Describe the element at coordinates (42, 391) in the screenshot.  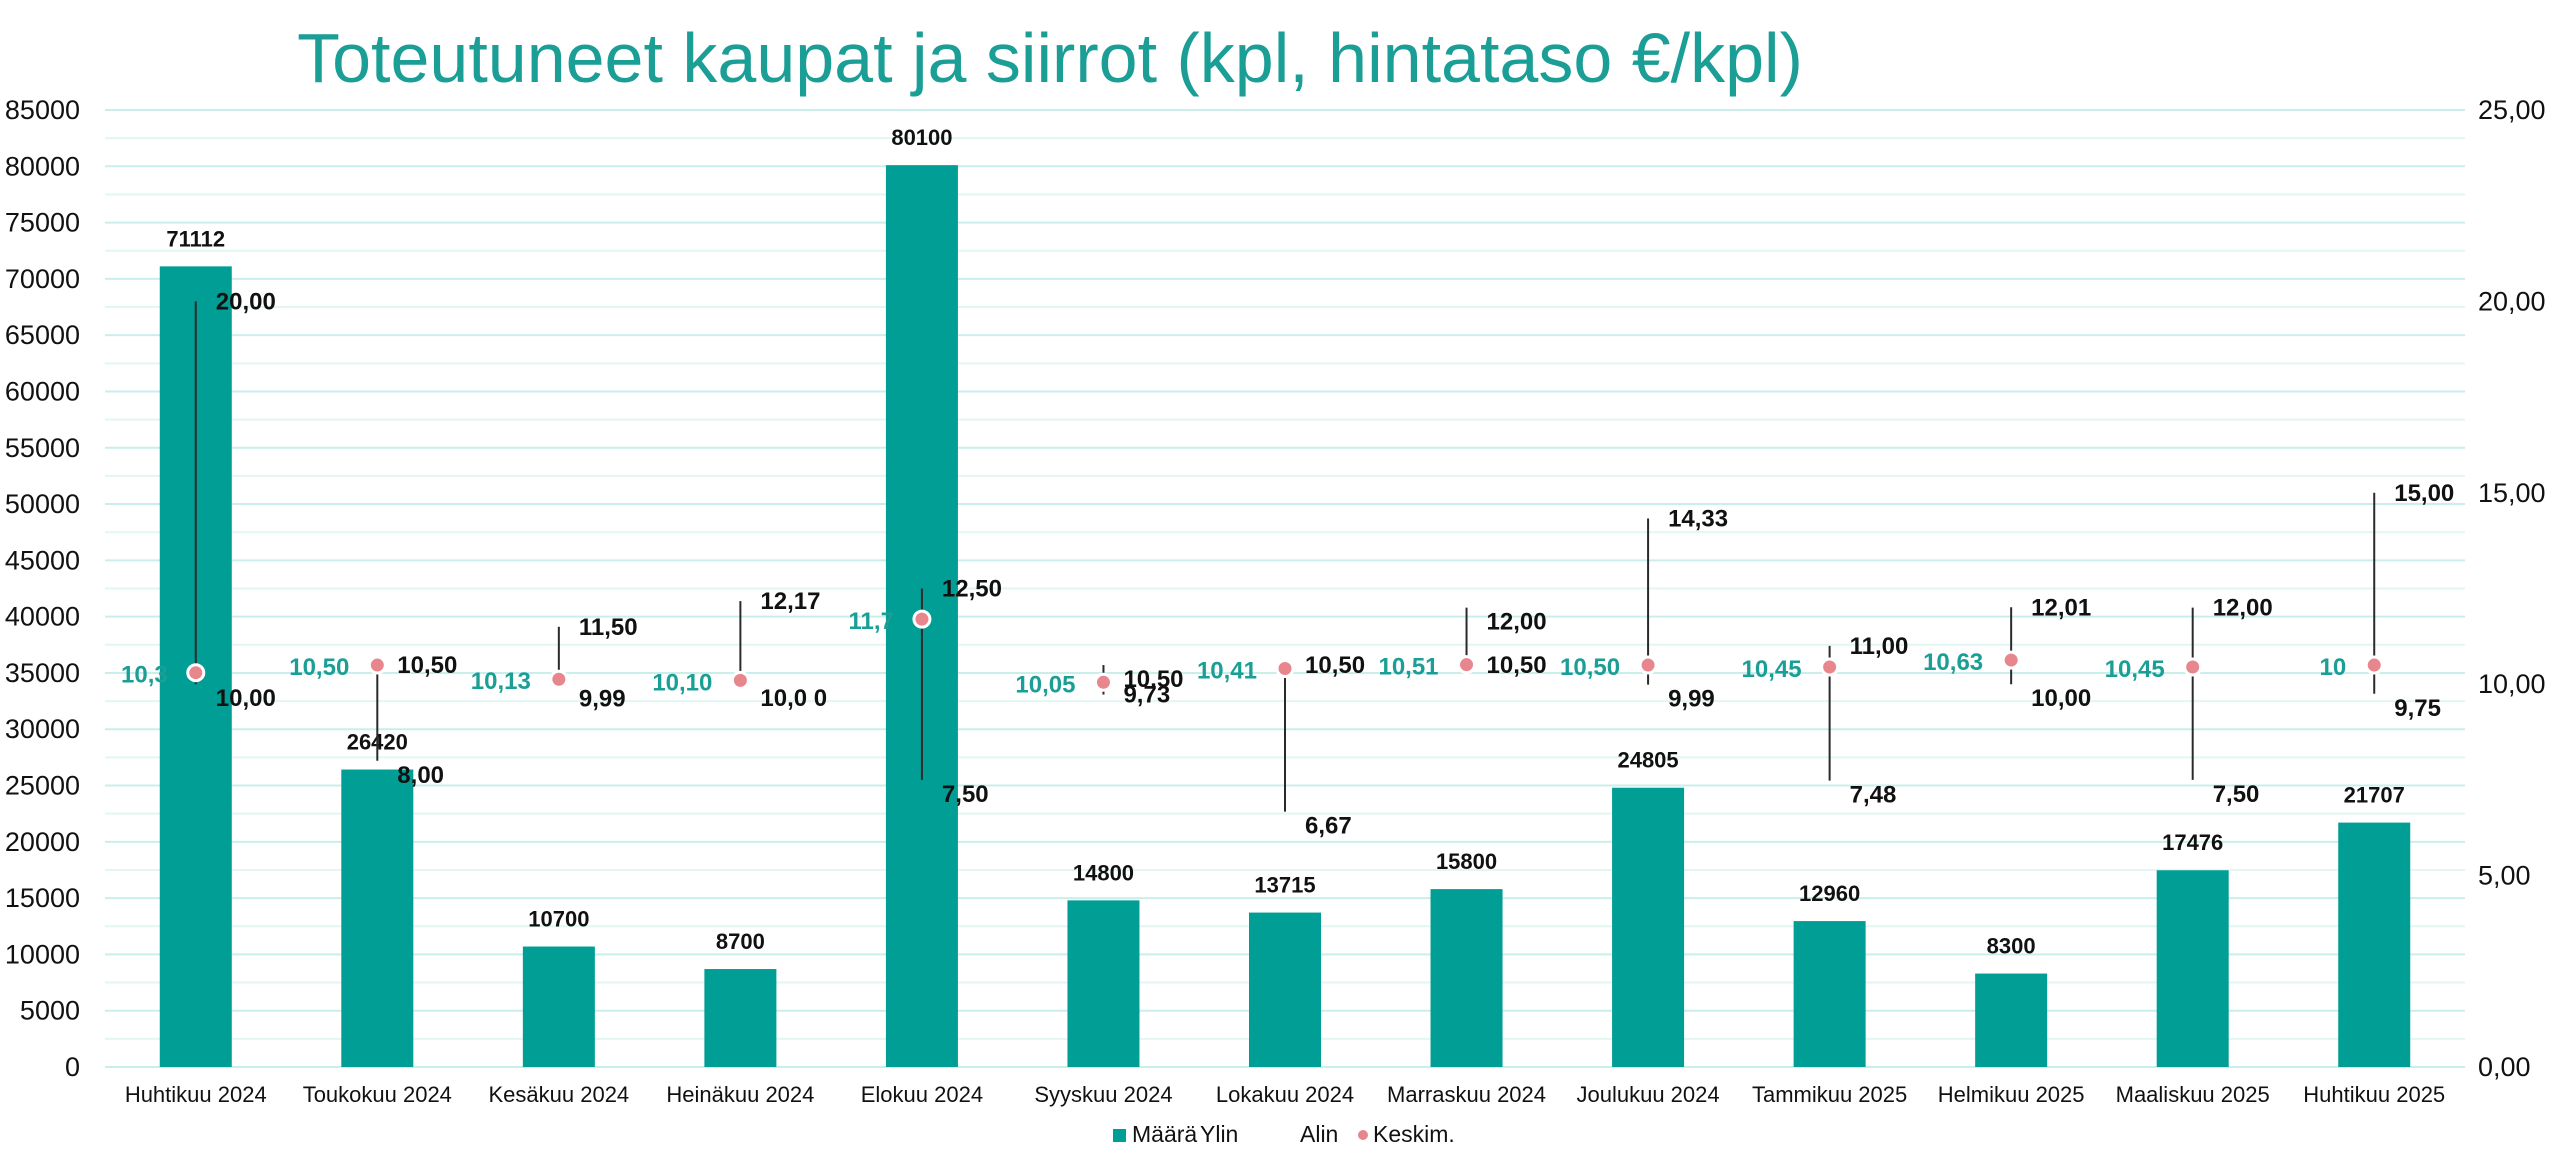
I see `y-left-tick-label: 60000` at that location.